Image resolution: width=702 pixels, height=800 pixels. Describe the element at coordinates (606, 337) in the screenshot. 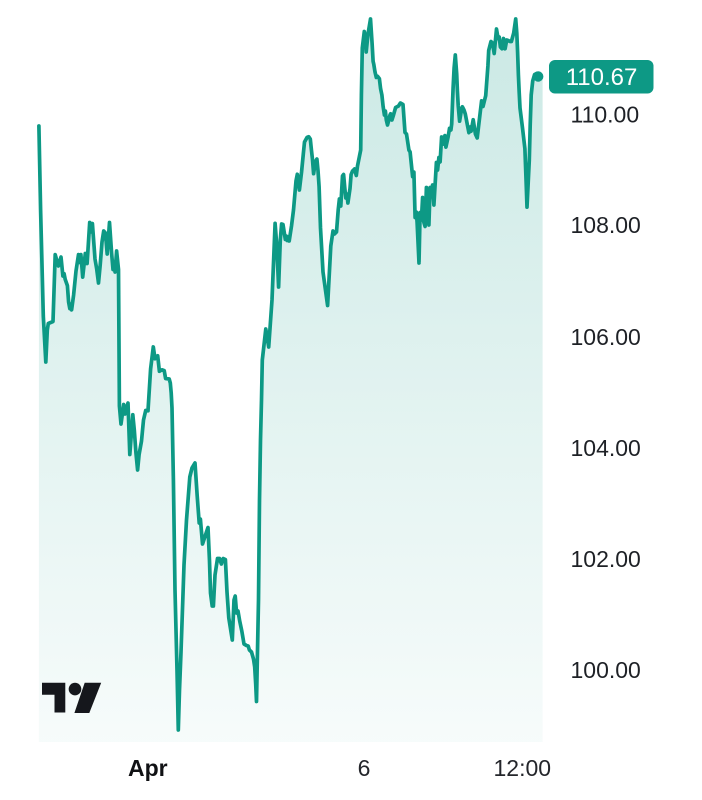

I see `svg-text: 106.00` at that location.